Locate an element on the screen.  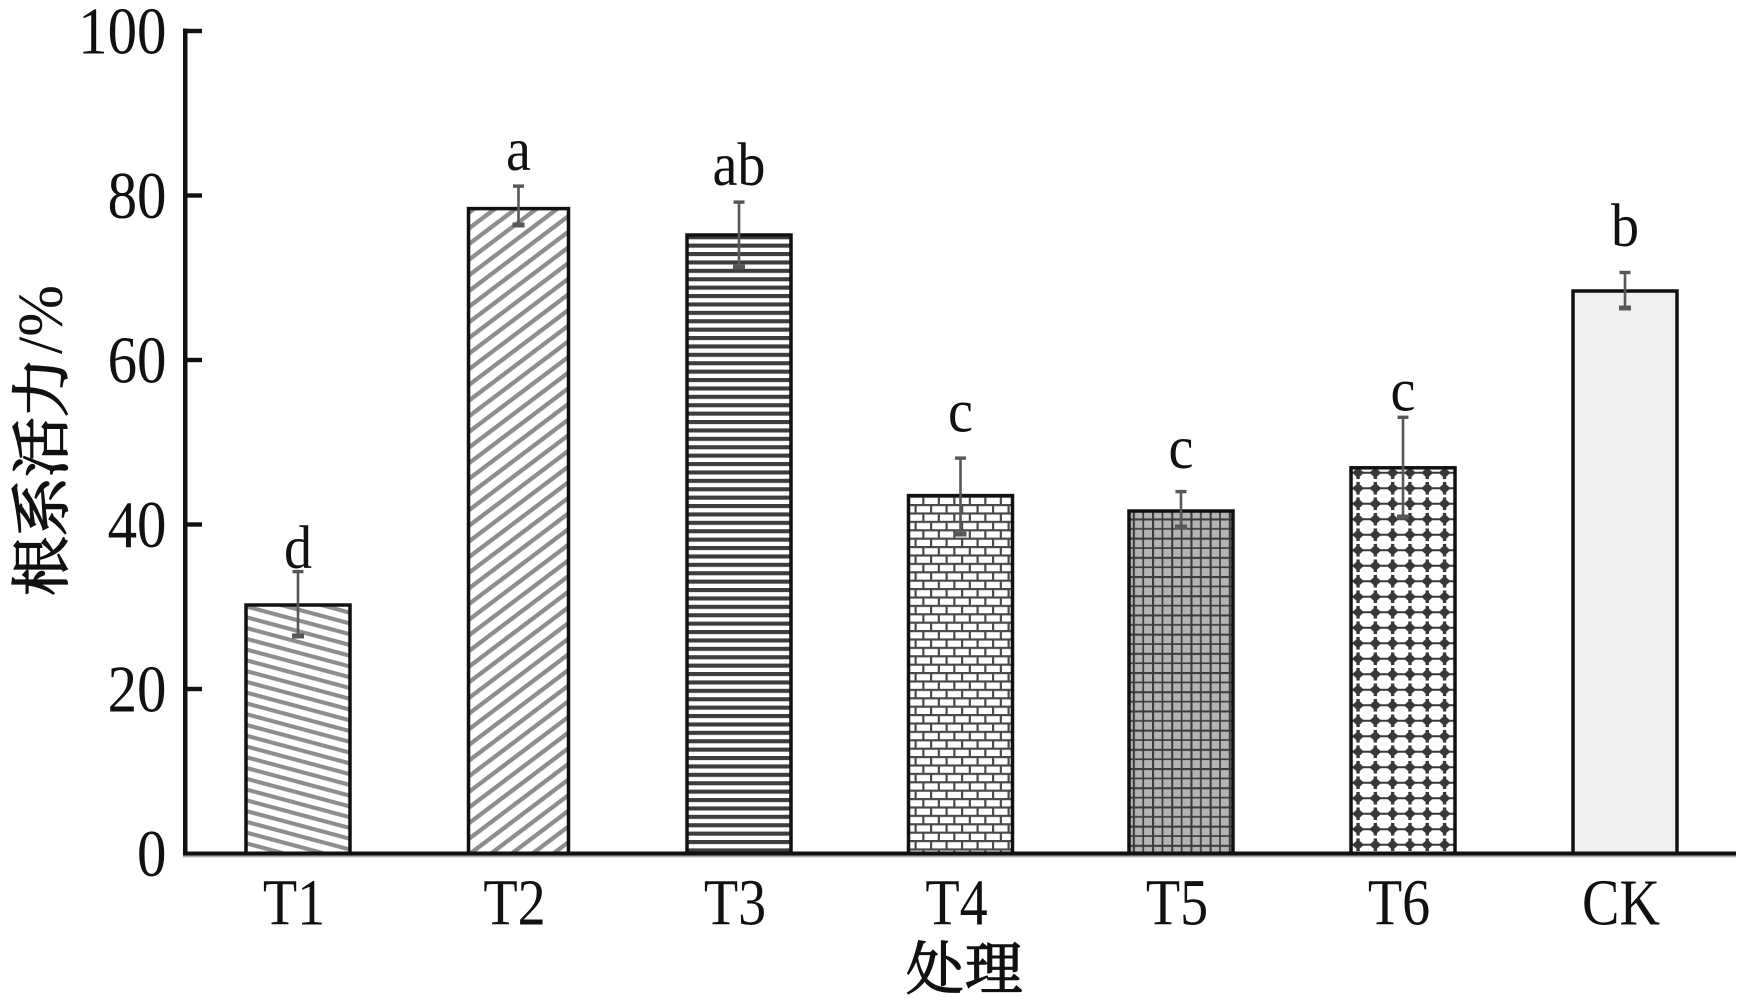
svg-text: 20 is located at coordinates (137, 689).